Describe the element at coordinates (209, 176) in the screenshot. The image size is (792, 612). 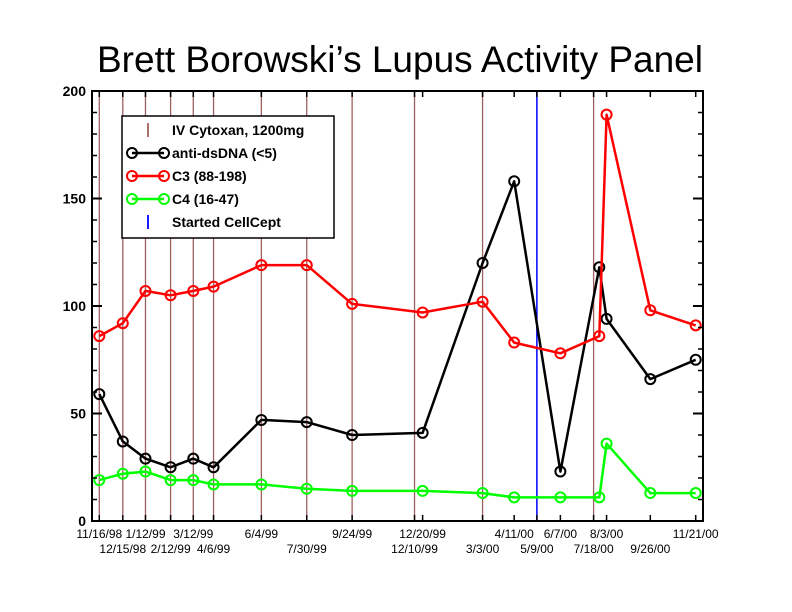
I see `legend-label: C3 (88-198)` at that location.